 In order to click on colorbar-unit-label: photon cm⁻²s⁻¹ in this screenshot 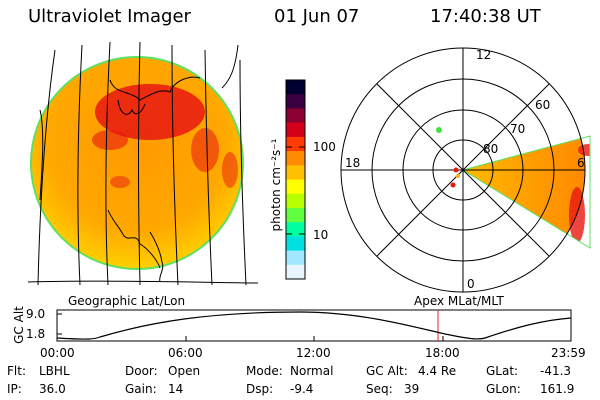, I will do `click(276, 185)`.